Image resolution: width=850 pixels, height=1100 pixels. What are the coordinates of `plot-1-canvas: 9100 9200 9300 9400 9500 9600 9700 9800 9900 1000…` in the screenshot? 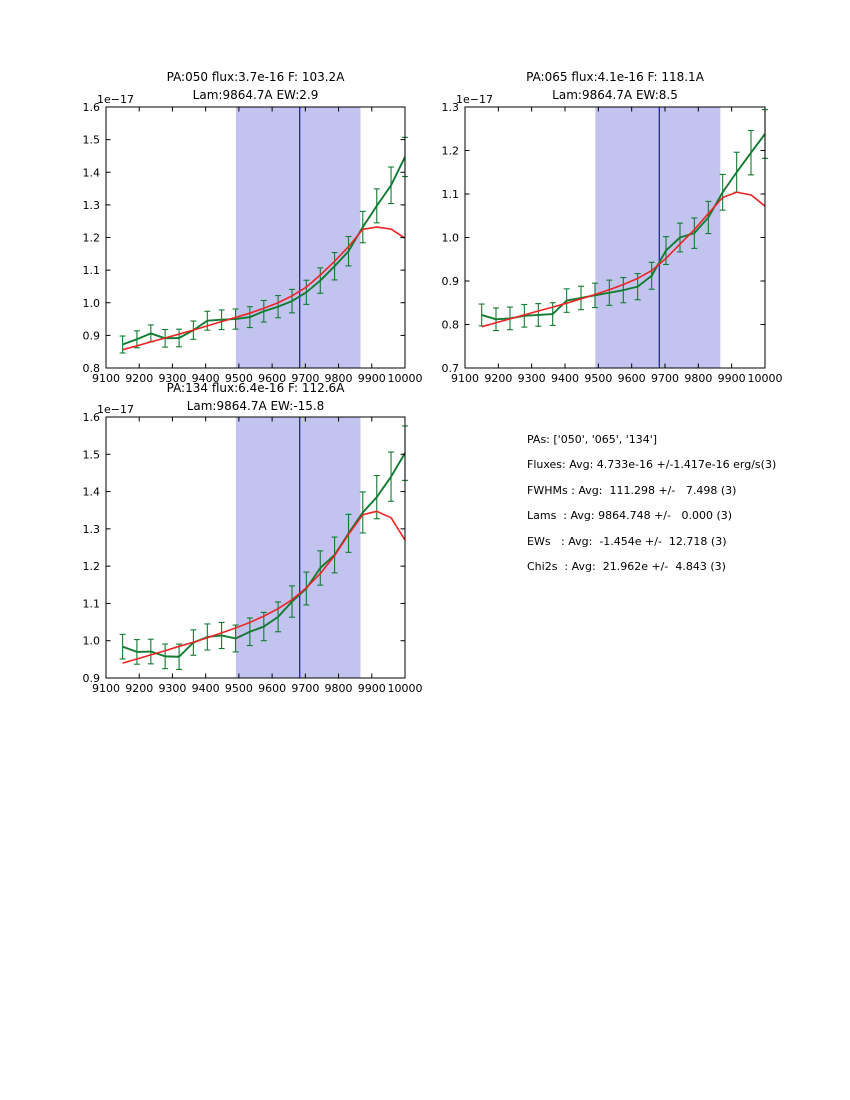 It's located at (253, 243).